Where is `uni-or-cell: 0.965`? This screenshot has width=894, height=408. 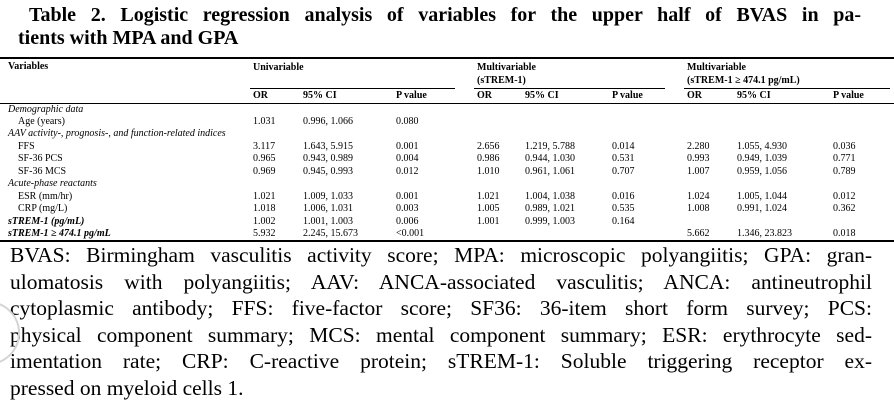
uni-or-cell: 0.965 is located at coordinates (264, 159).